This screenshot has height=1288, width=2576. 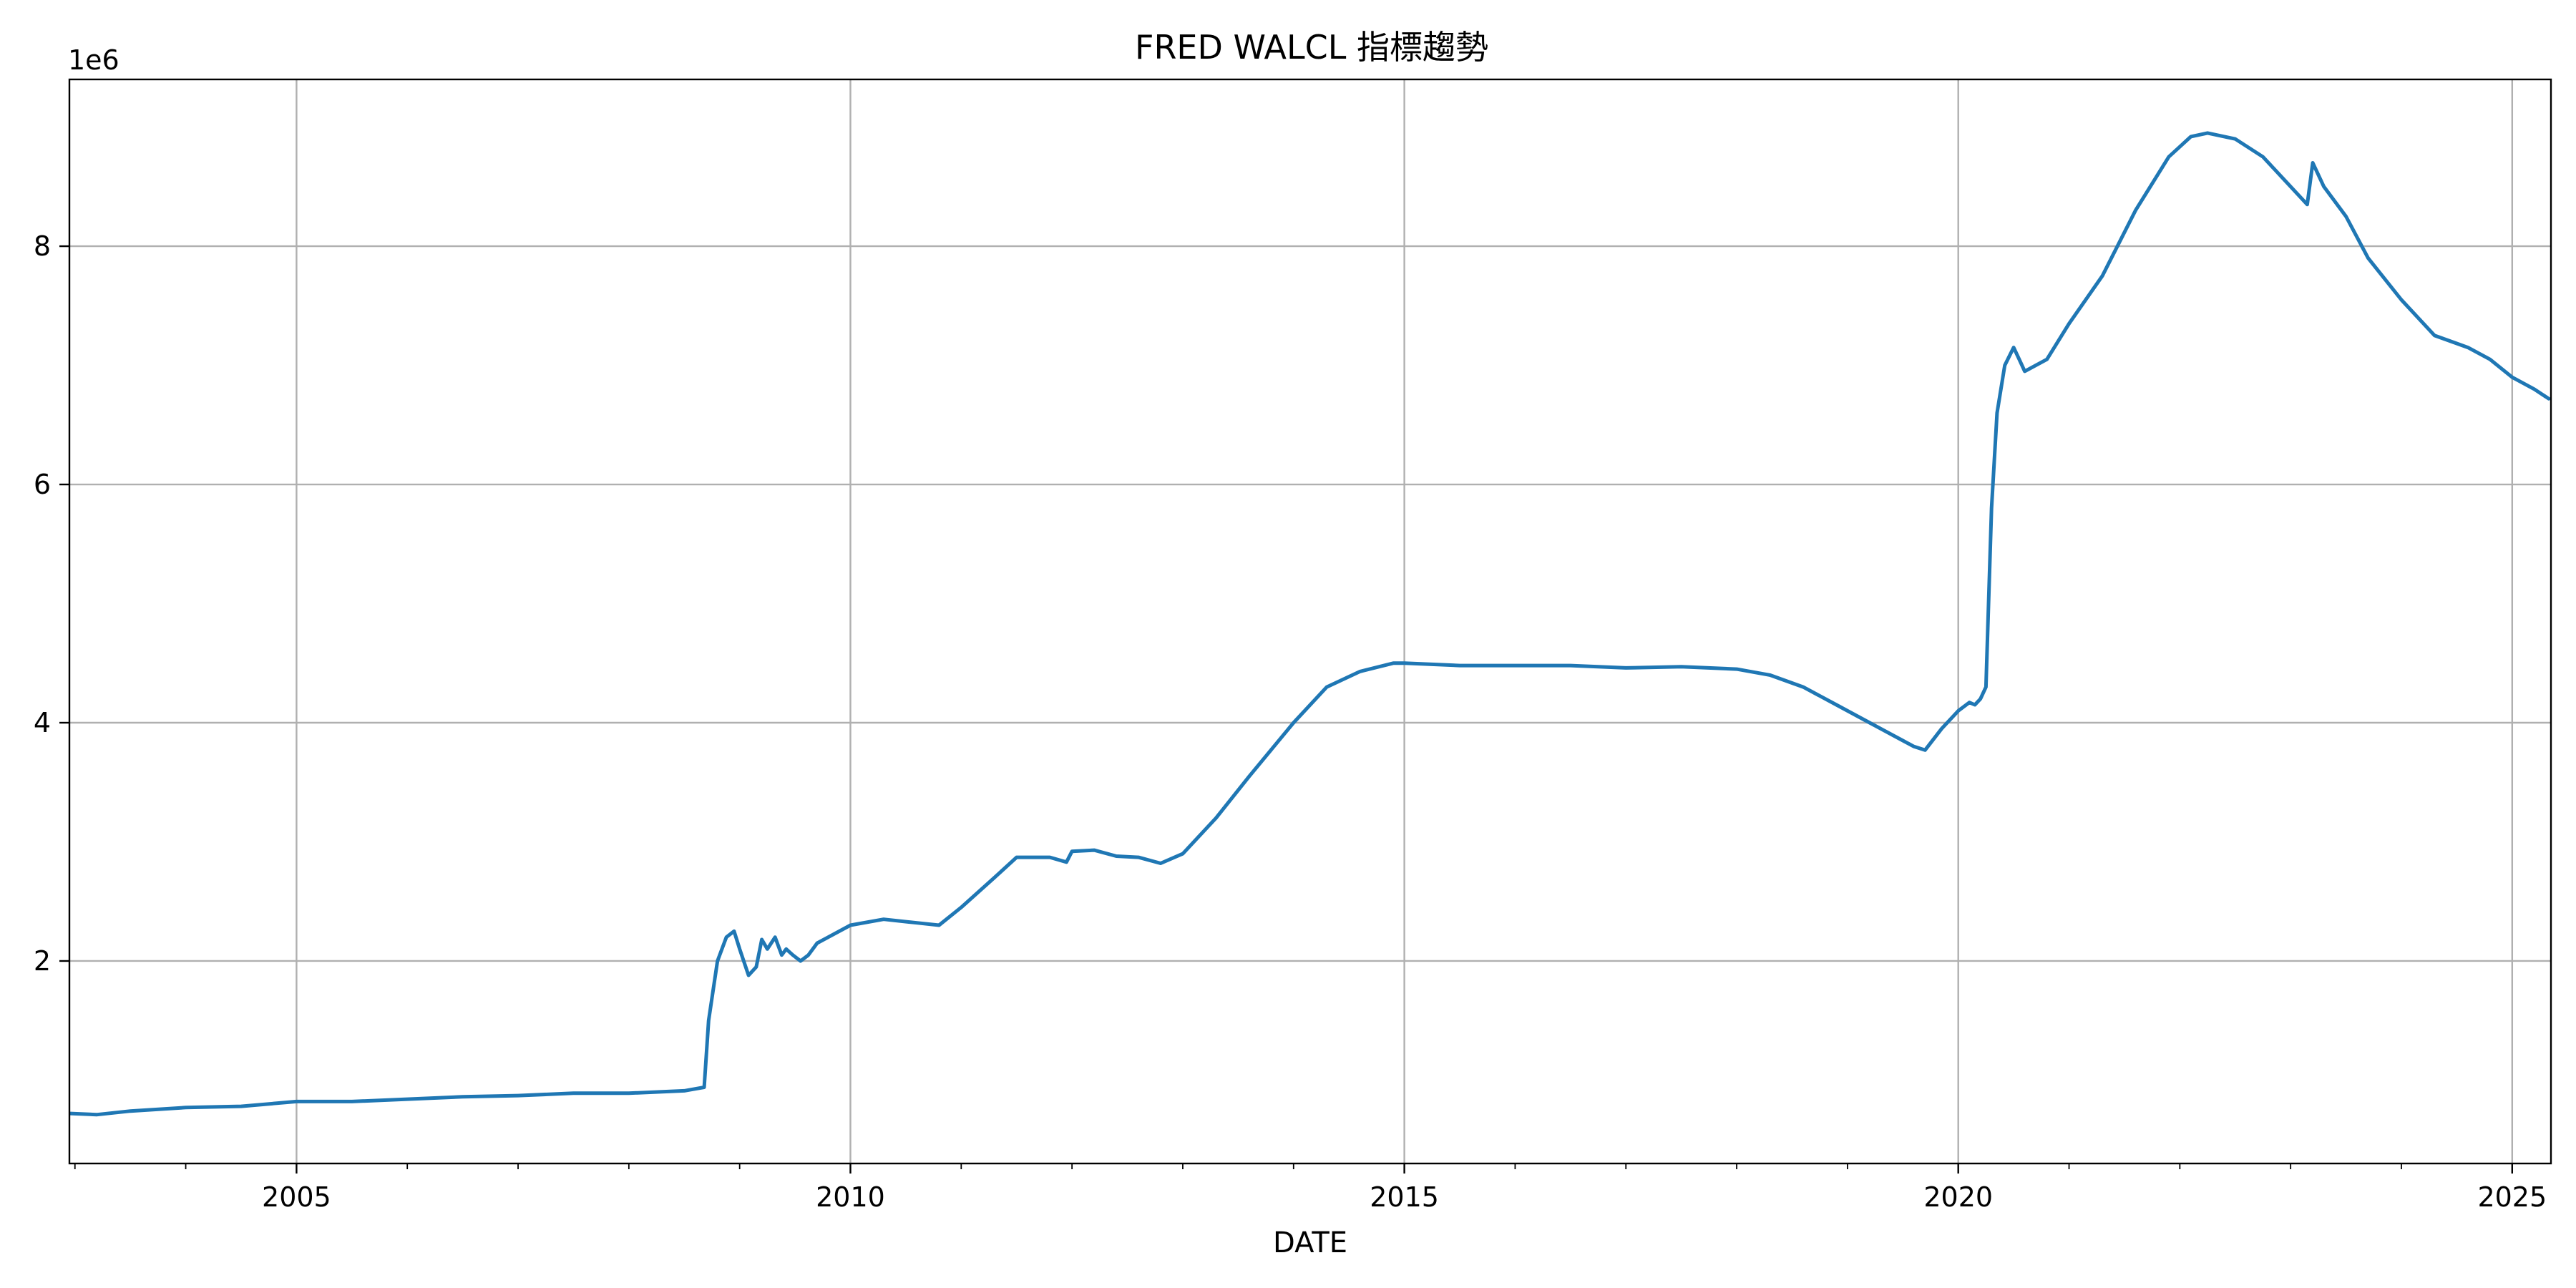 What do you see at coordinates (1958, 1197) in the screenshot?
I see `x-tick-label: 2020` at bounding box center [1958, 1197].